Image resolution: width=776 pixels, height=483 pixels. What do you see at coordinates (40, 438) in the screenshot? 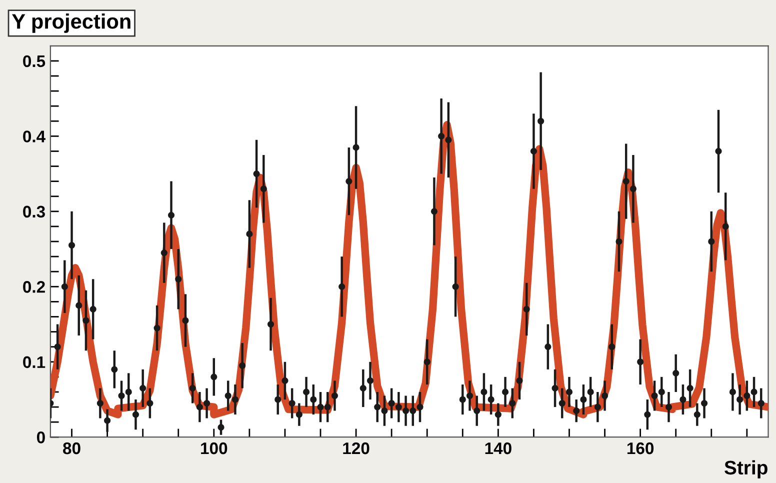
I see `y-tick-label: 0` at bounding box center [40, 438].